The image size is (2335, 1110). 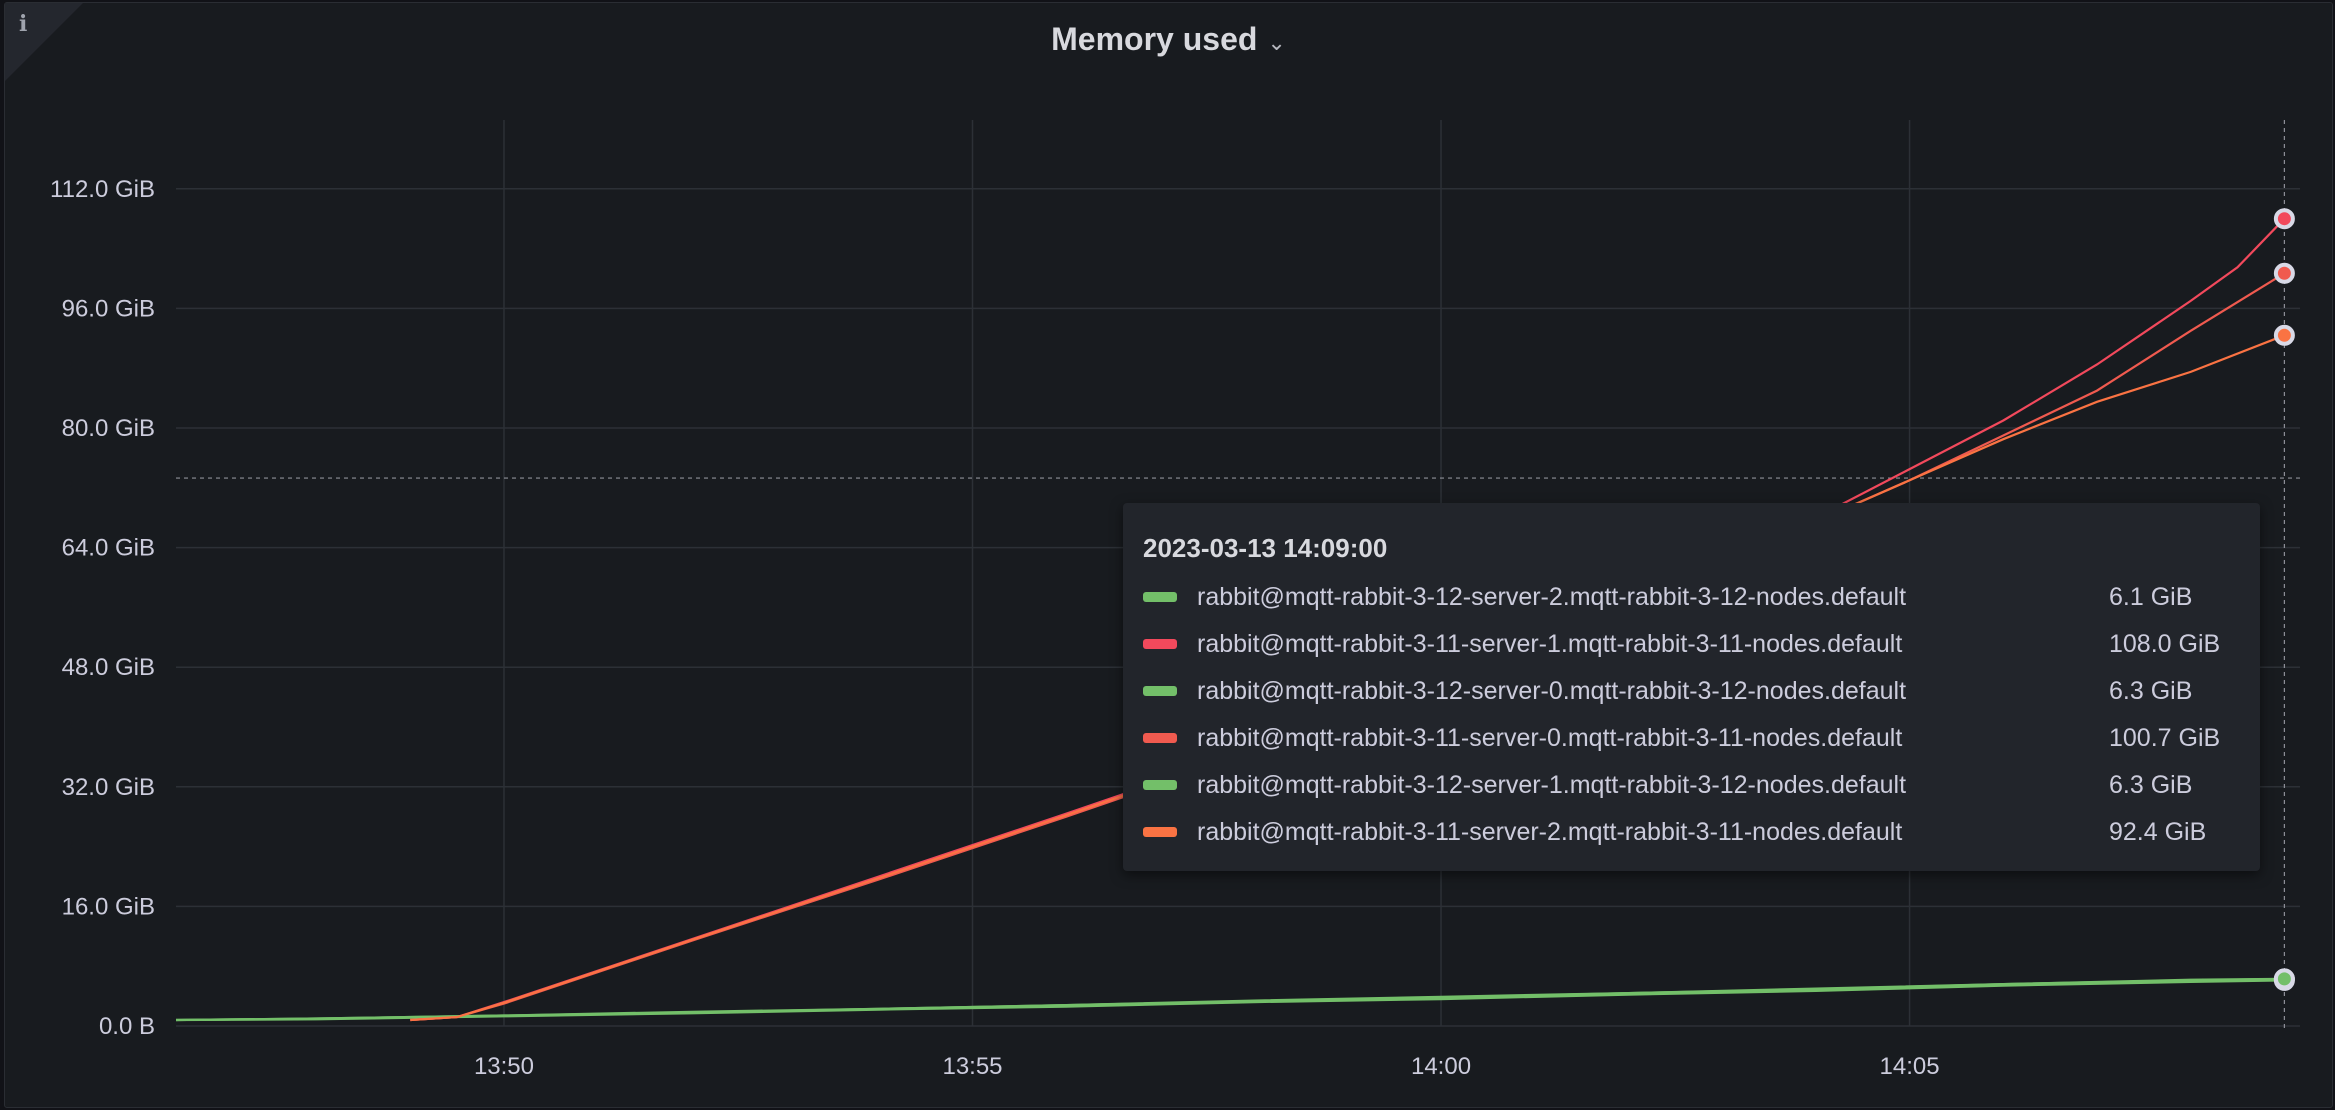 What do you see at coordinates (23, 24) in the screenshot?
I see `info-icon: i` at bounding box center [23, 24].